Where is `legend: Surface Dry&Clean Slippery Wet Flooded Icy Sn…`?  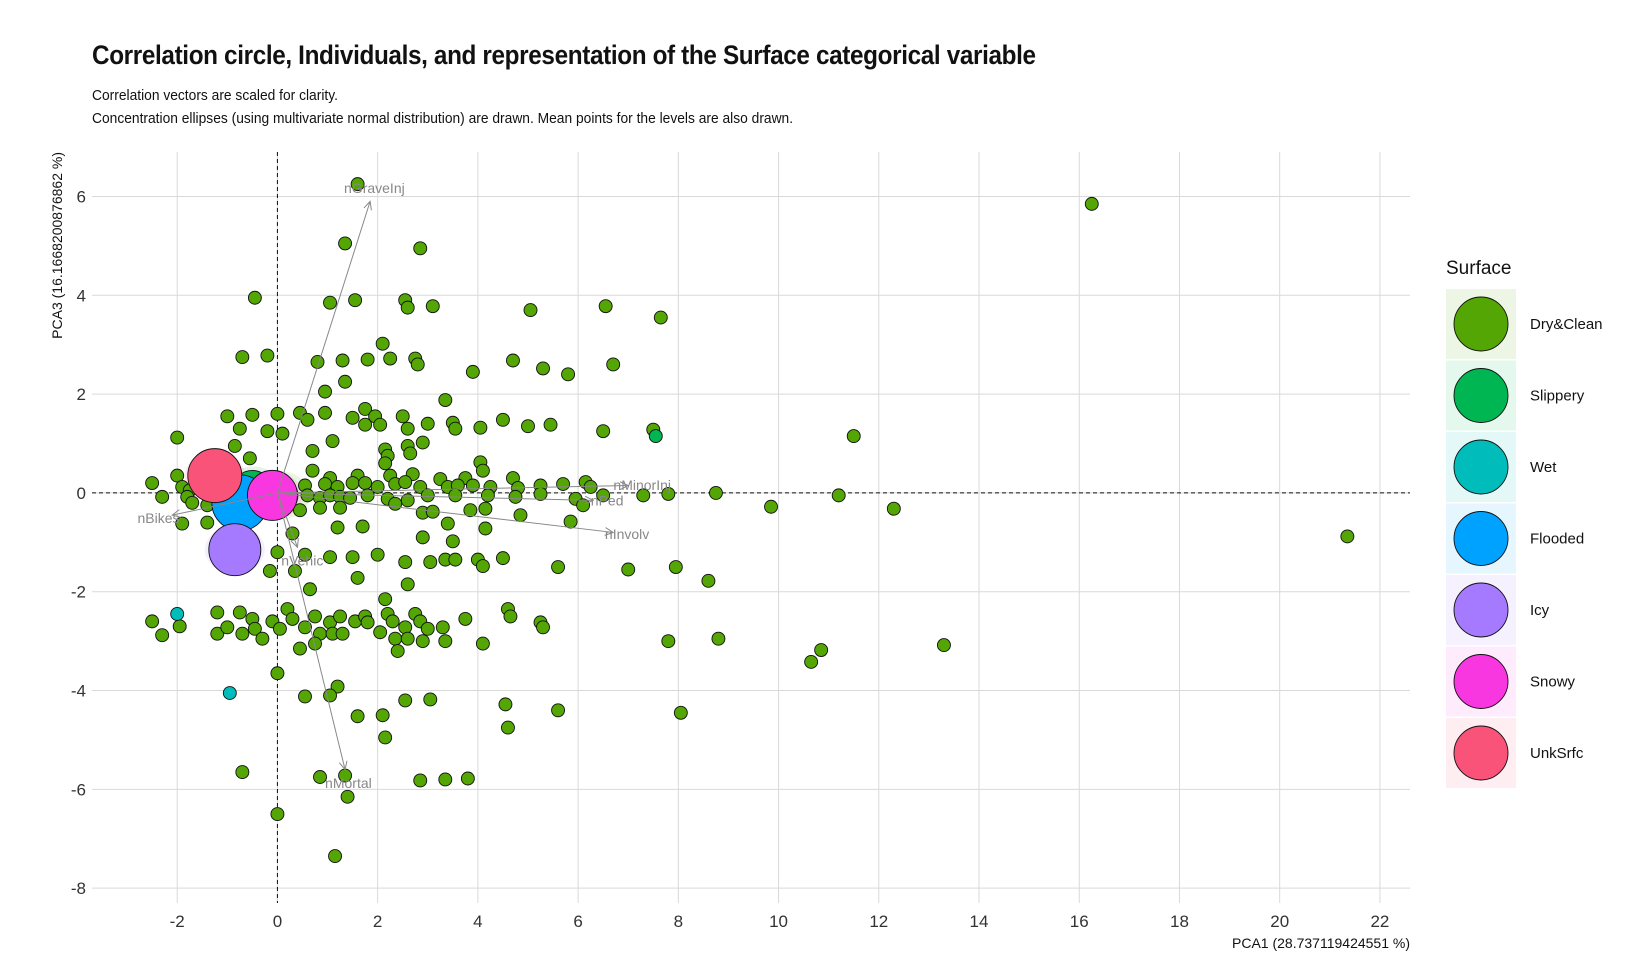
legend: Surface Dry&Clean Slippery Wet Flooded Icy Sn… is located at coordinates (1524, 523).